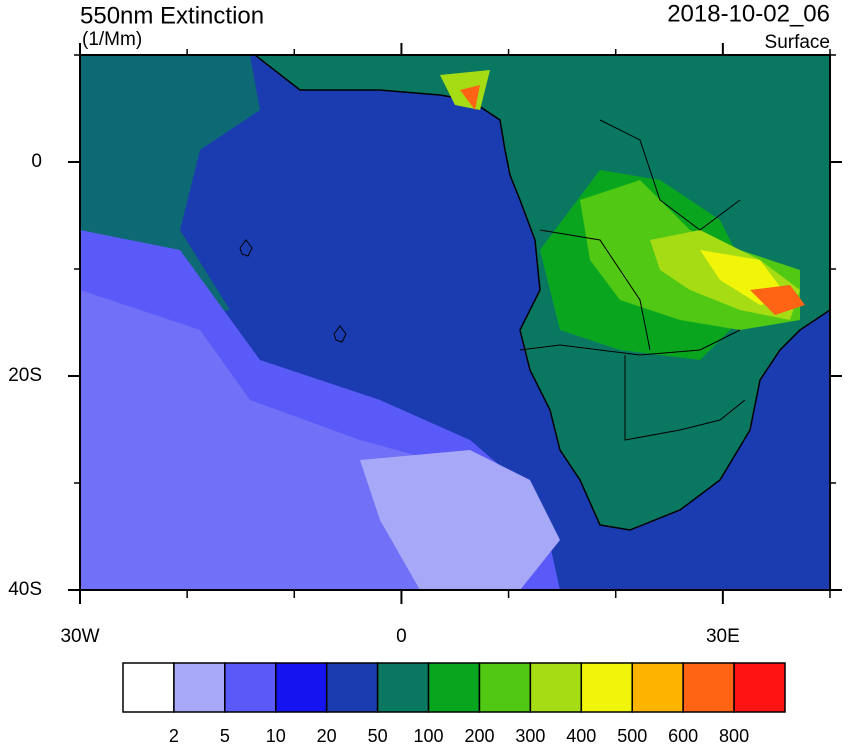  Describe the element at coordinates (276, 736) in the screenshot. I see `colorbar-label: 10` at that location.